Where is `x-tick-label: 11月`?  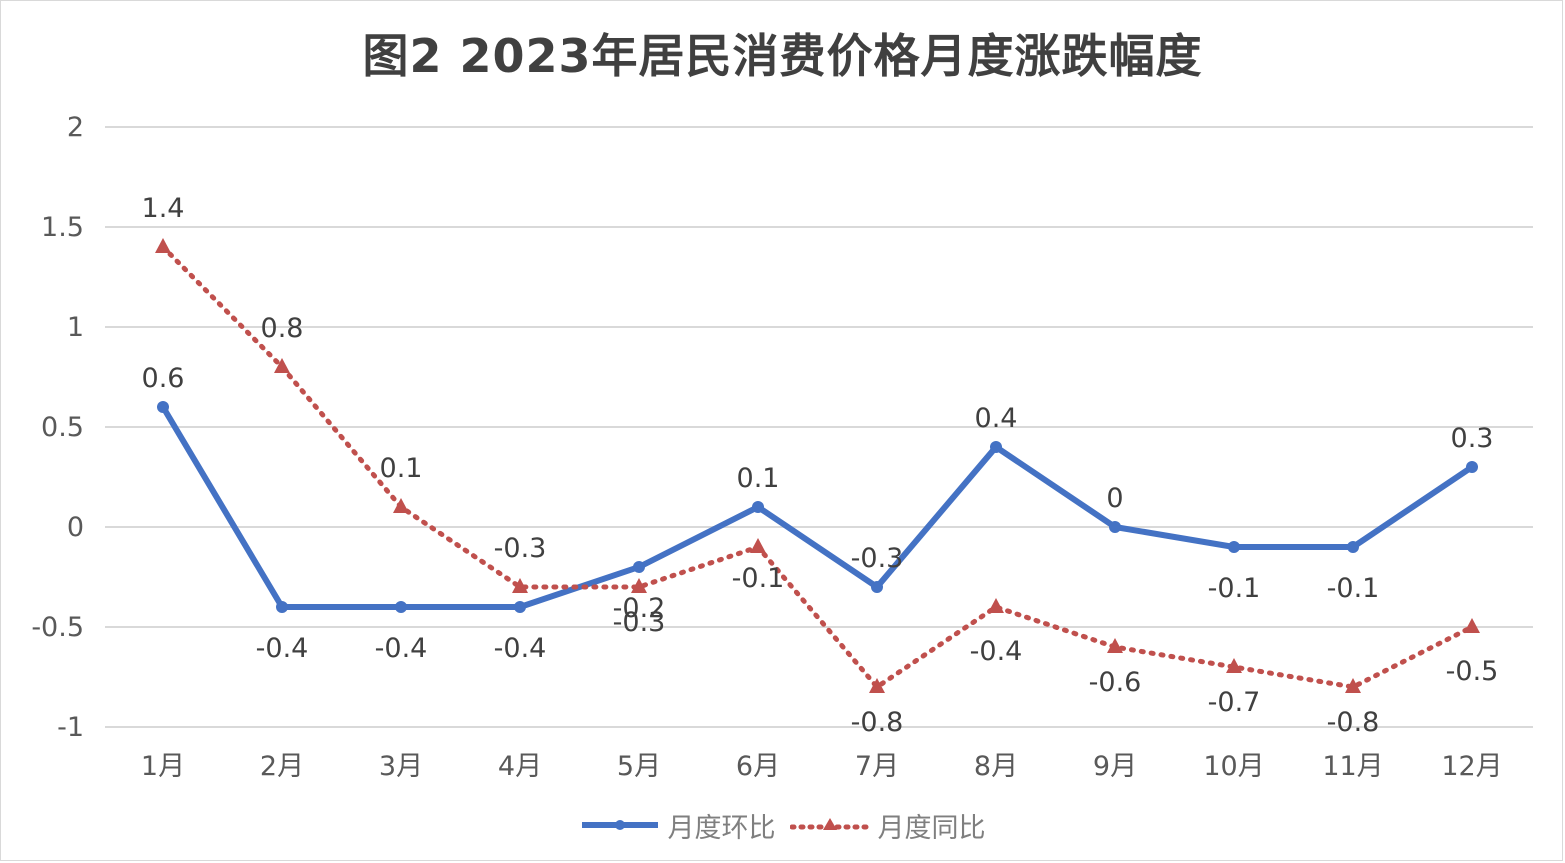
x-tick-label: 11月 is located at coordinates (1352, 766).